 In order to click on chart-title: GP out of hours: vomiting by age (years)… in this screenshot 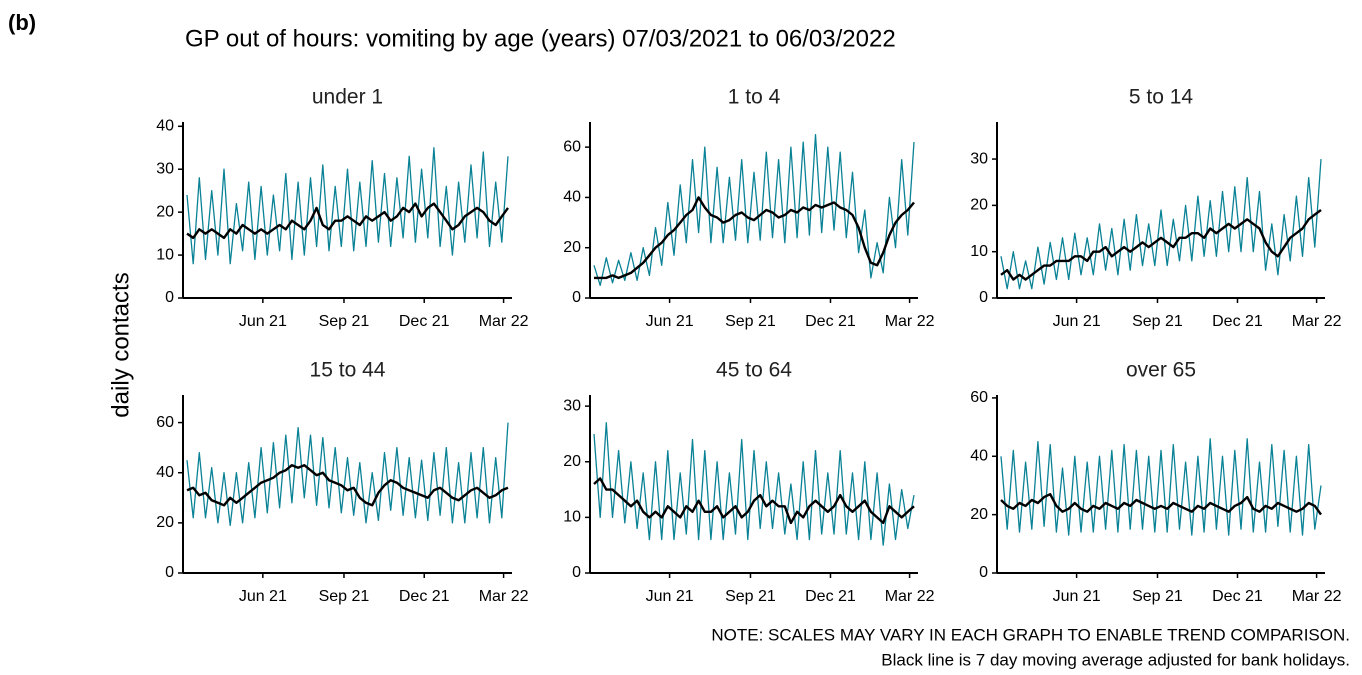, I will do `click(540, 38)`.